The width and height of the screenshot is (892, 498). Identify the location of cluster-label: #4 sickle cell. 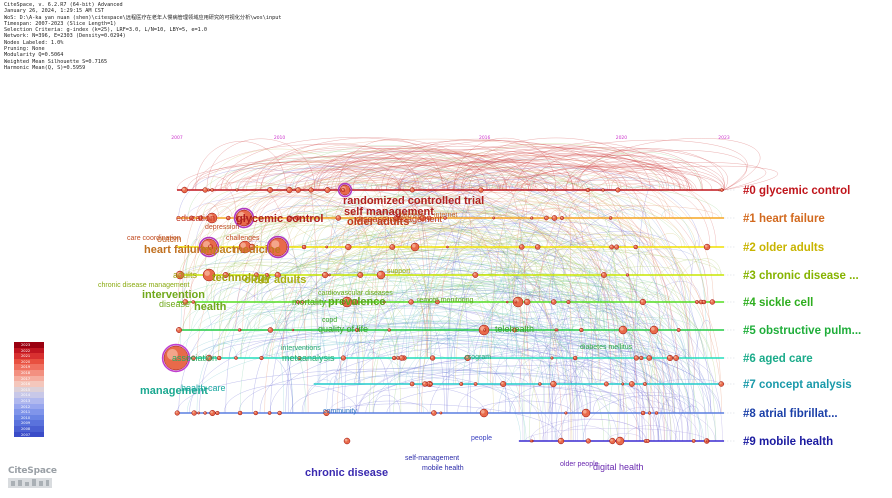
(778, 303).